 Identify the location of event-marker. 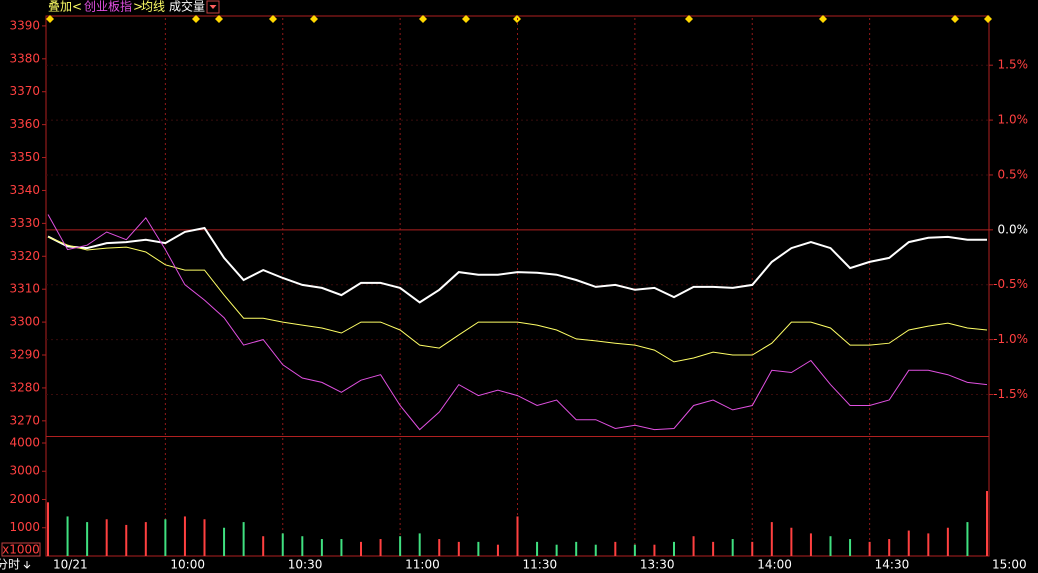
(519, 19).